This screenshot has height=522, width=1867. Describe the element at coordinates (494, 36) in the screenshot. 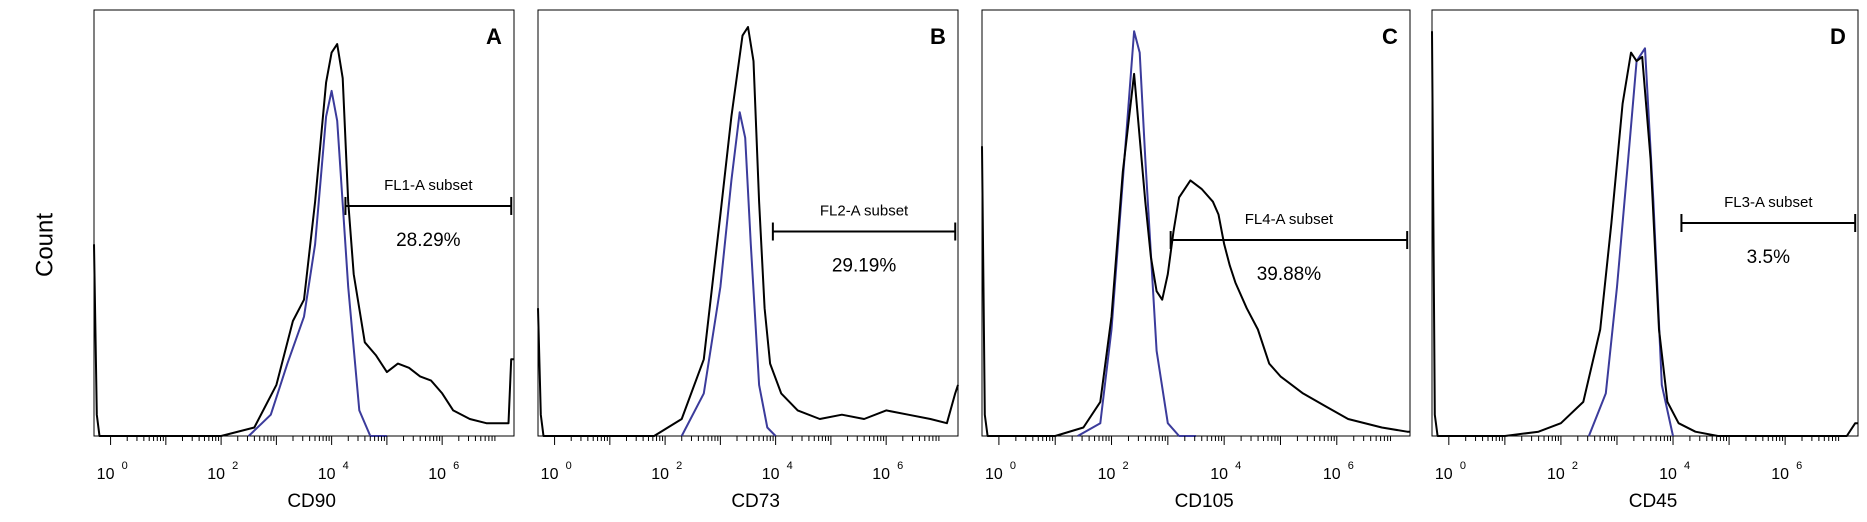

I see `panel-label: A` at that location.